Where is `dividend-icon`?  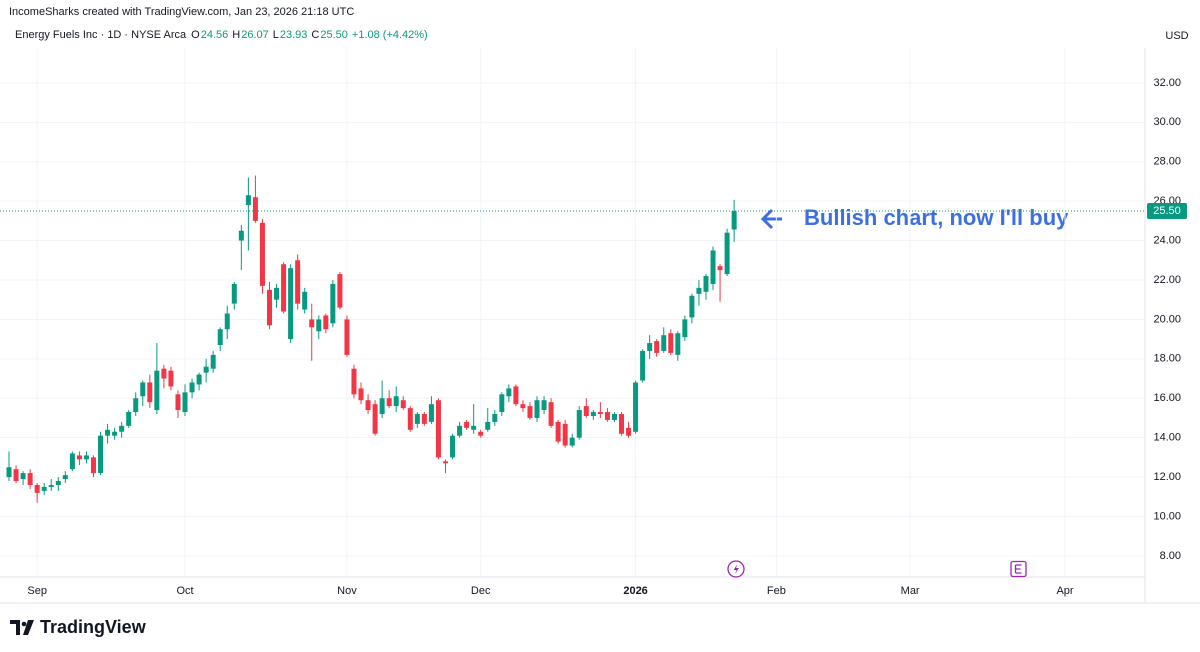 dividend-icon is located at coordinates (736, 569).